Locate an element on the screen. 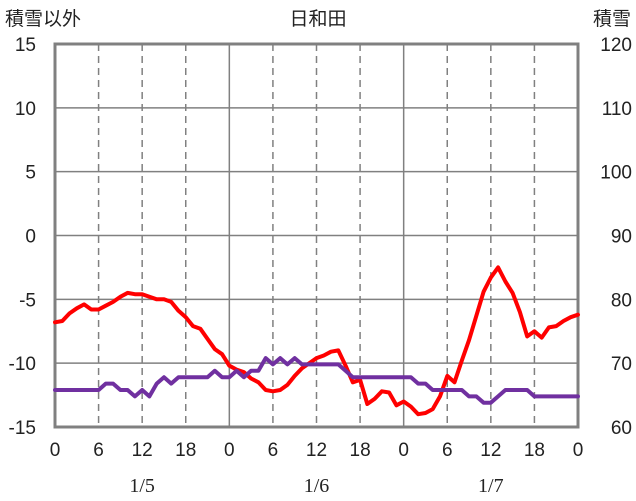 Image resolution: width=636 pixels, height=501 pixels. left-axis-tick-labels: 15 10 5 0 -5 -10 -15 is located at coordinates (22, 237).